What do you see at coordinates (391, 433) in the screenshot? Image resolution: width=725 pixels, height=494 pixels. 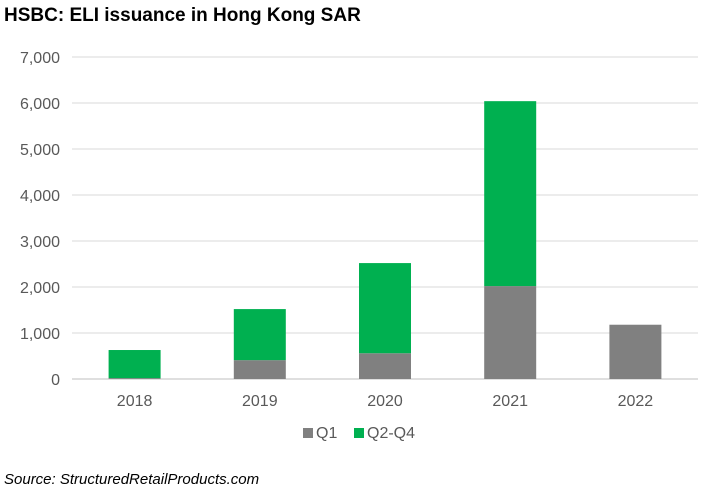 I see `legend-label: Q2-Q4` at bounding box center [391, 433].